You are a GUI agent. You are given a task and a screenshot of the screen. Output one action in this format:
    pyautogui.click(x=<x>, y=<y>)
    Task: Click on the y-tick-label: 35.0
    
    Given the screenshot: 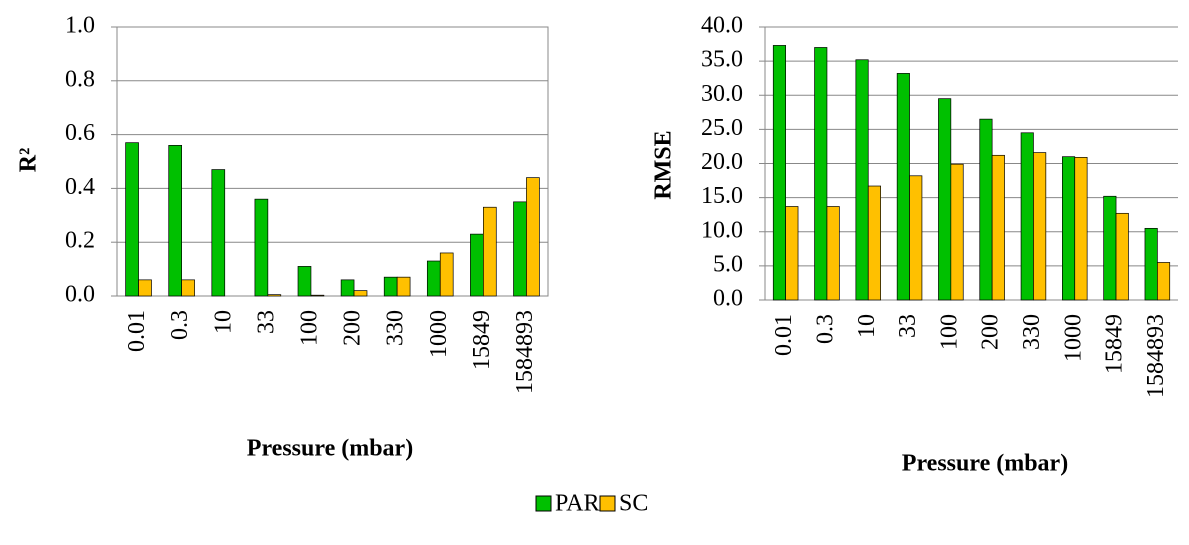 What is the action you would take?
    pyautogui.click(x=722, y=60)
    